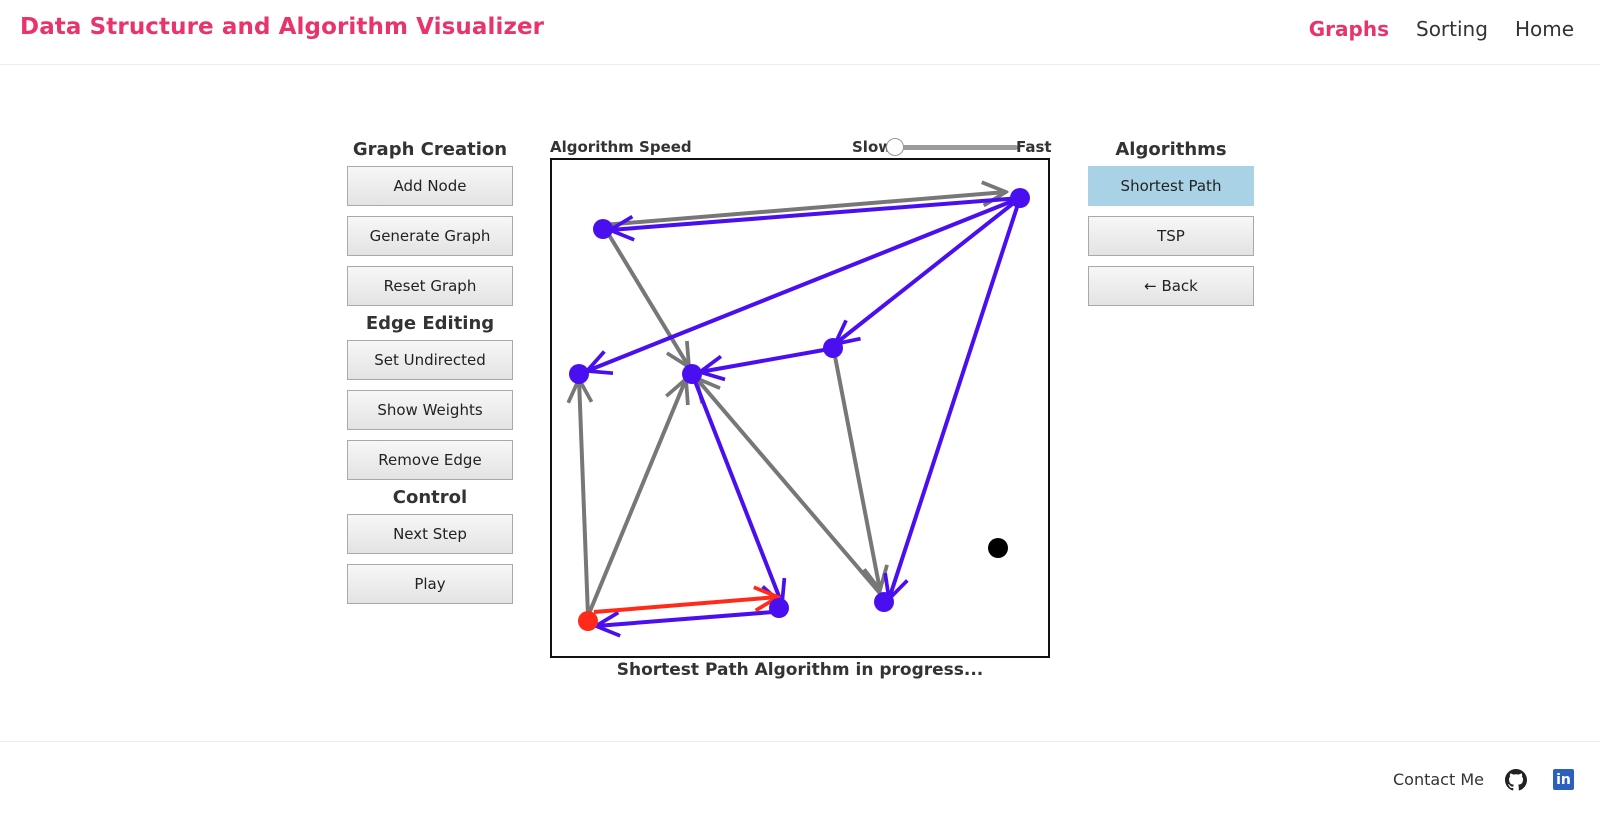  I want to click on linkedin-icon: in, so click(1563, 779).